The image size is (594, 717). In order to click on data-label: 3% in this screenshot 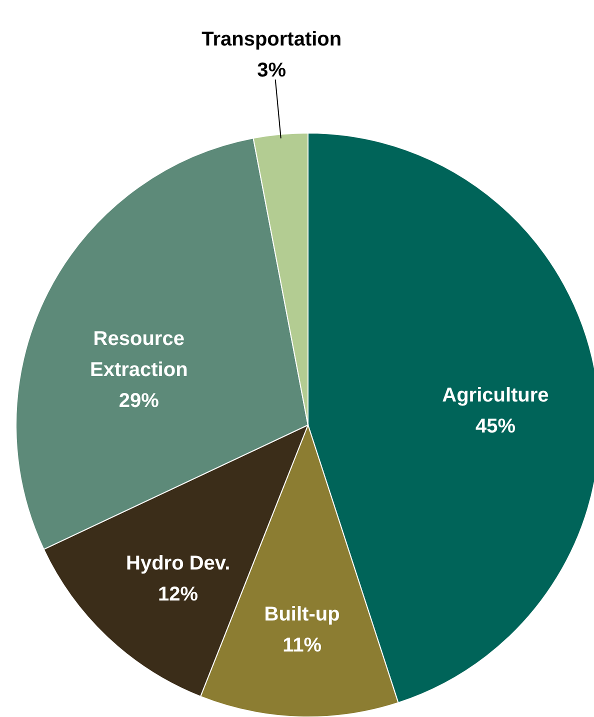, I will do `click(271, 71)`.